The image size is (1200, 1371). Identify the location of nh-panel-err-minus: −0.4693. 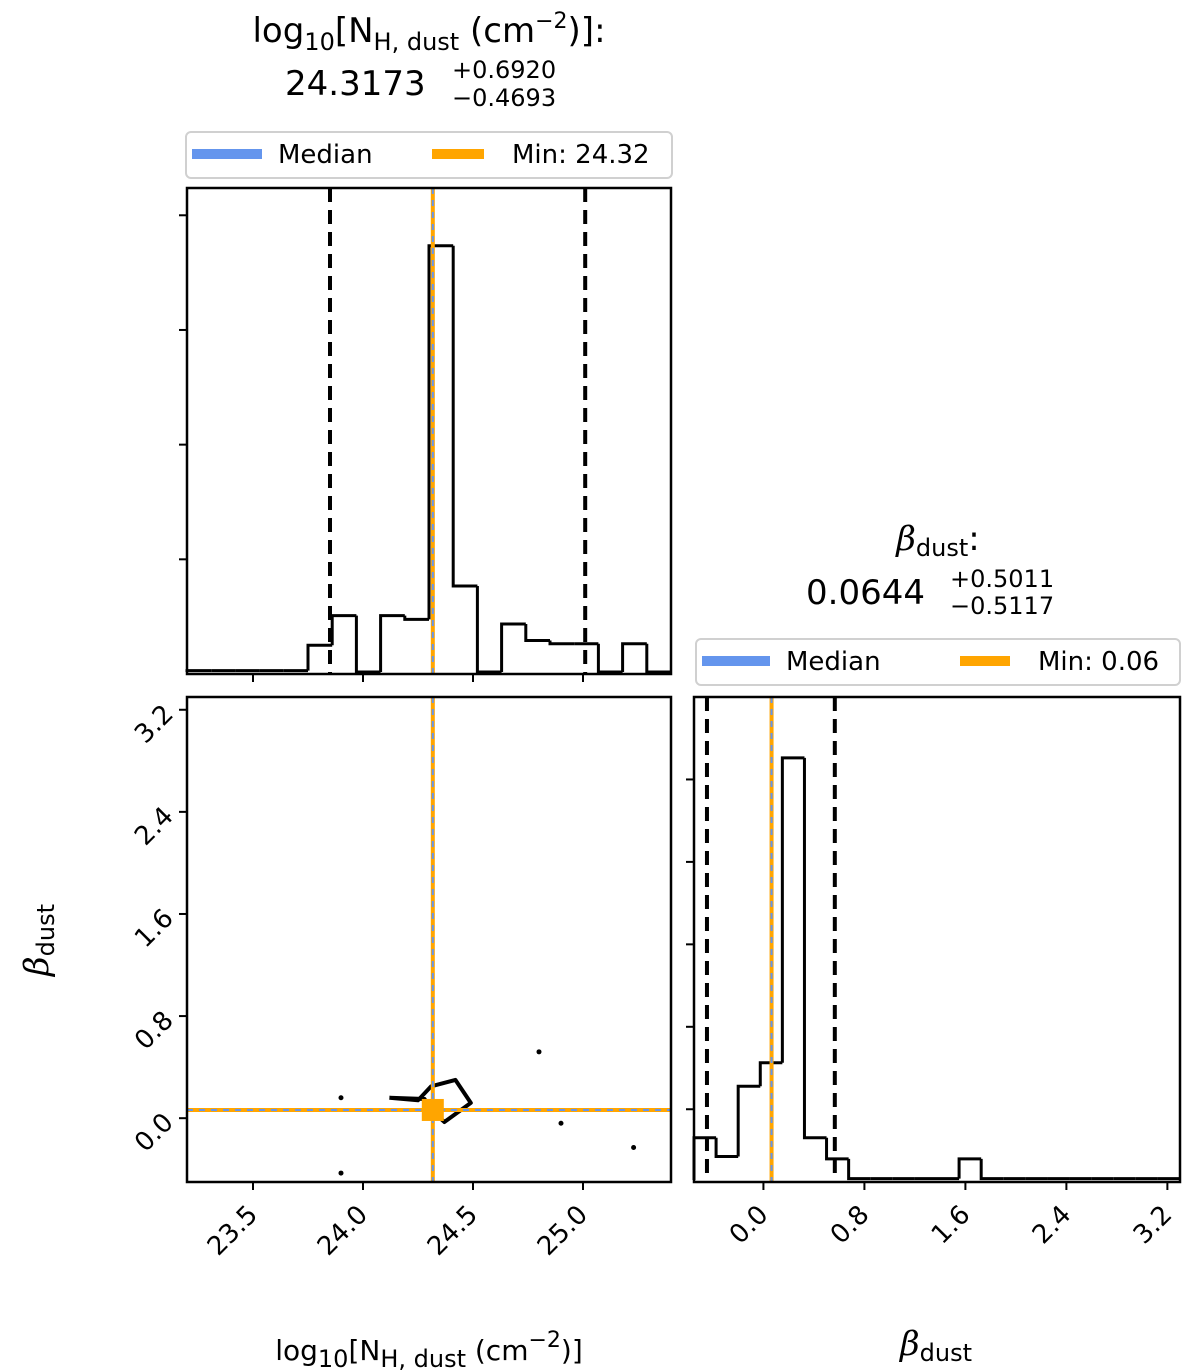
(504, 98).